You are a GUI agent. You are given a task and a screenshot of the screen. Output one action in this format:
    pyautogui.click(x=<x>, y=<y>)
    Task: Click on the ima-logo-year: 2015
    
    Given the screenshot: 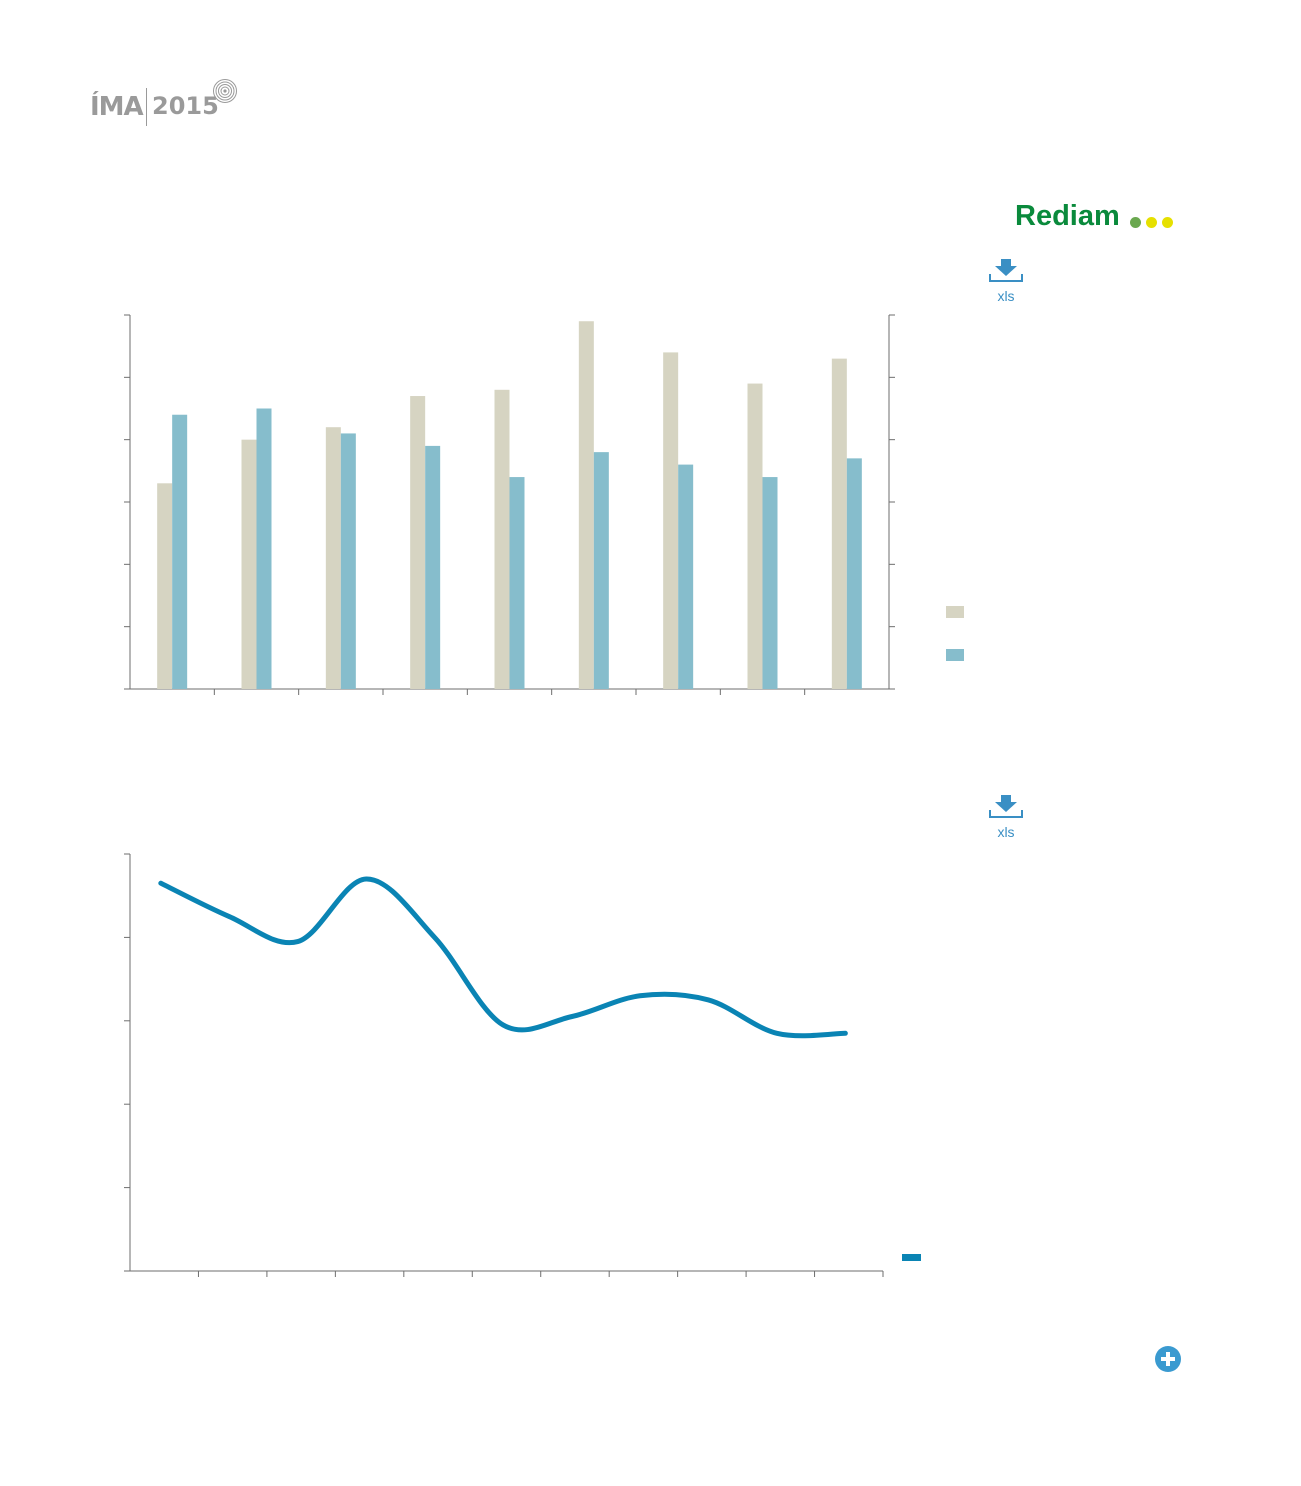 What is the action you would take?
    pyautogui.click(x=185, y=106)
    